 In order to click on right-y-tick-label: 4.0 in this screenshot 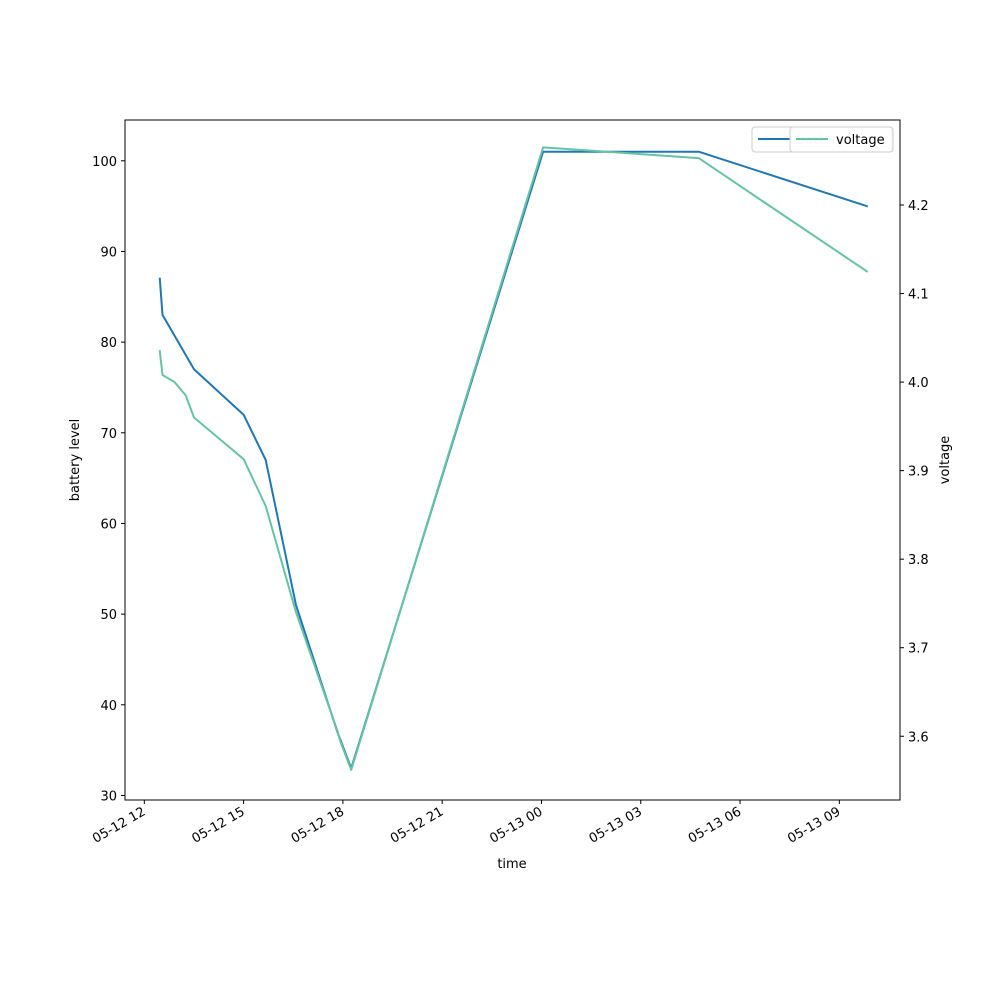, I will do `click(918, 383)`.